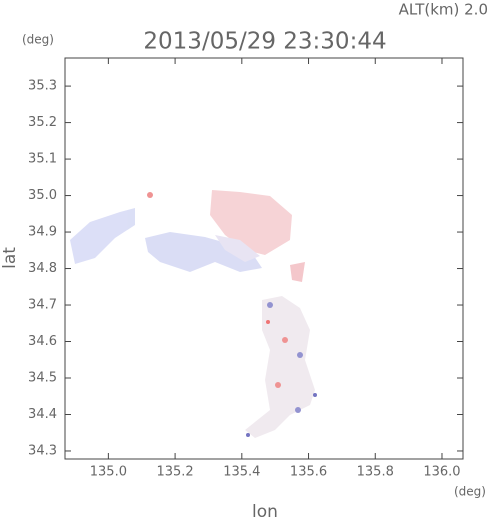  Describe the element at coordinates (42, 341) in the screenshot. I see `y-tick-label: 34.6` at that location.